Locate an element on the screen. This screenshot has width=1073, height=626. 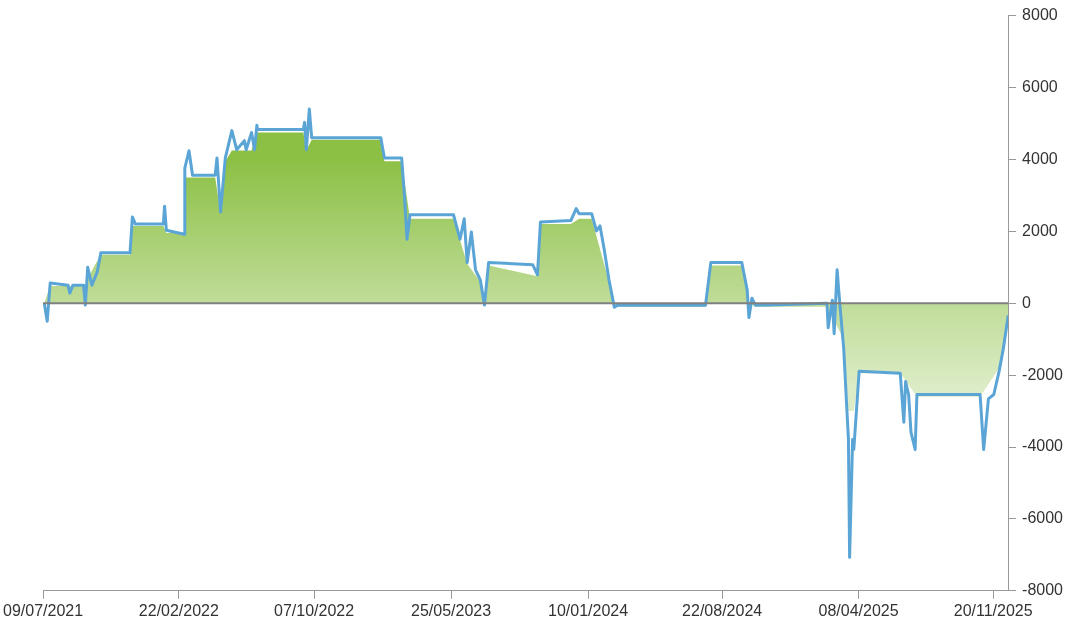
y-tick-label: 6000 is located at coordinates (1040, 86).